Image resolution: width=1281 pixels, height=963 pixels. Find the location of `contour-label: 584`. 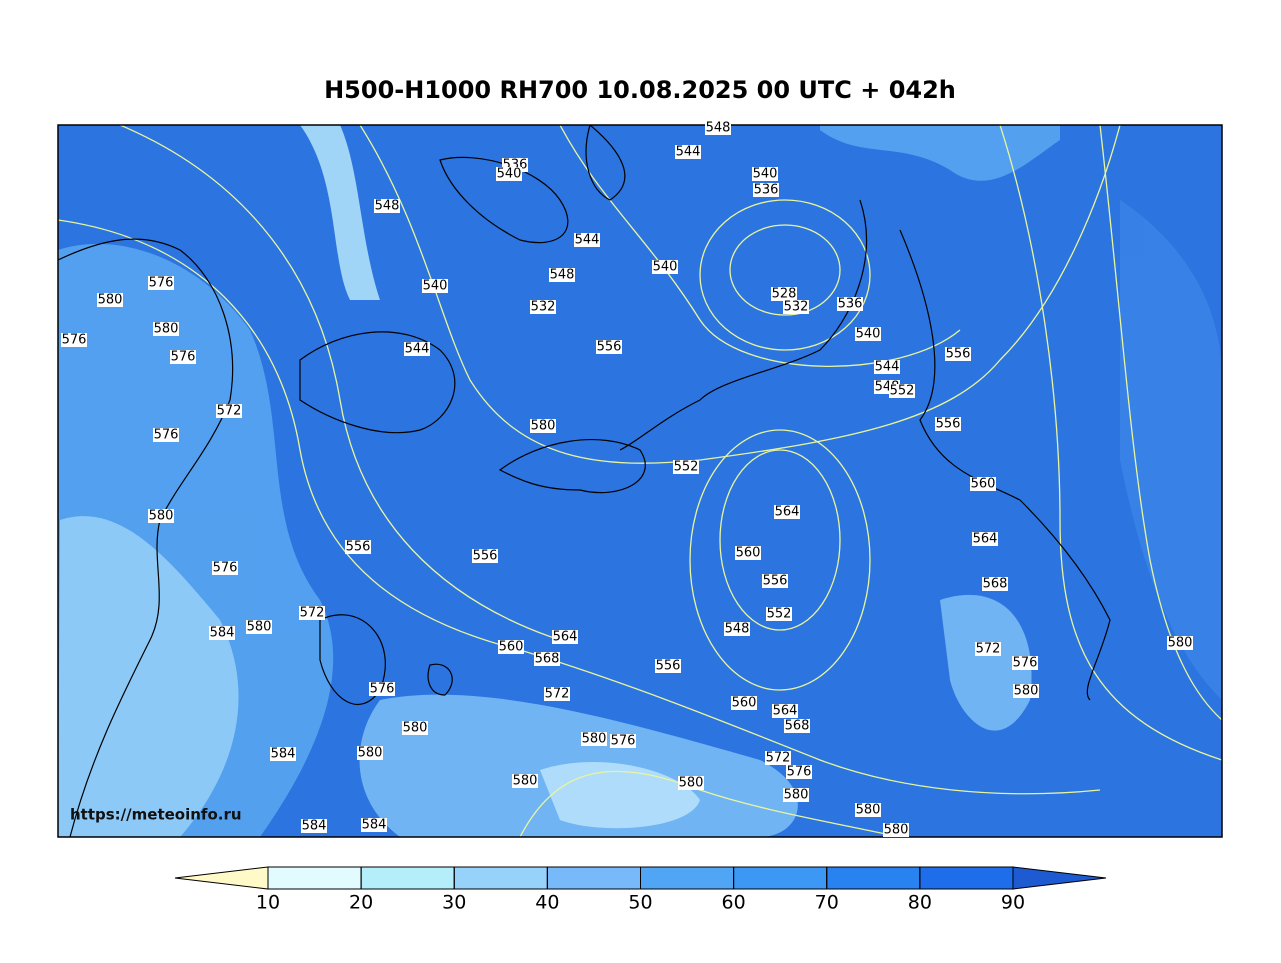

contour-label: 584 is located at coordinates (222, 633).